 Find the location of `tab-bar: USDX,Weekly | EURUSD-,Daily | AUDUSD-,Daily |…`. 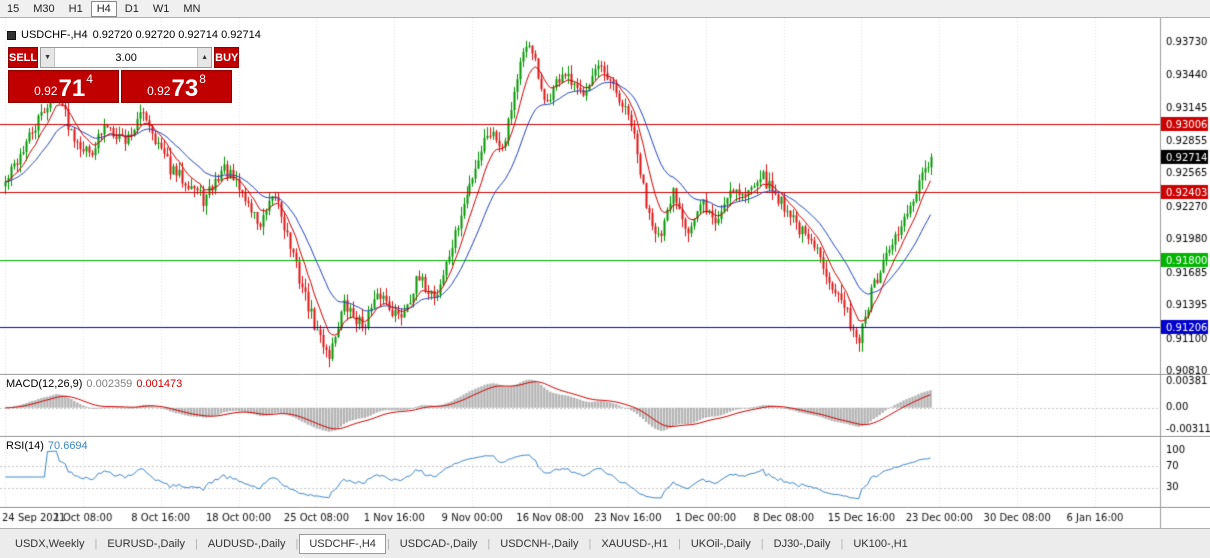

tab-bar: USDX,Weekly | EURUSD-,Daily | AUDUSD-,Daily |… is located at coordinates (605, 543).